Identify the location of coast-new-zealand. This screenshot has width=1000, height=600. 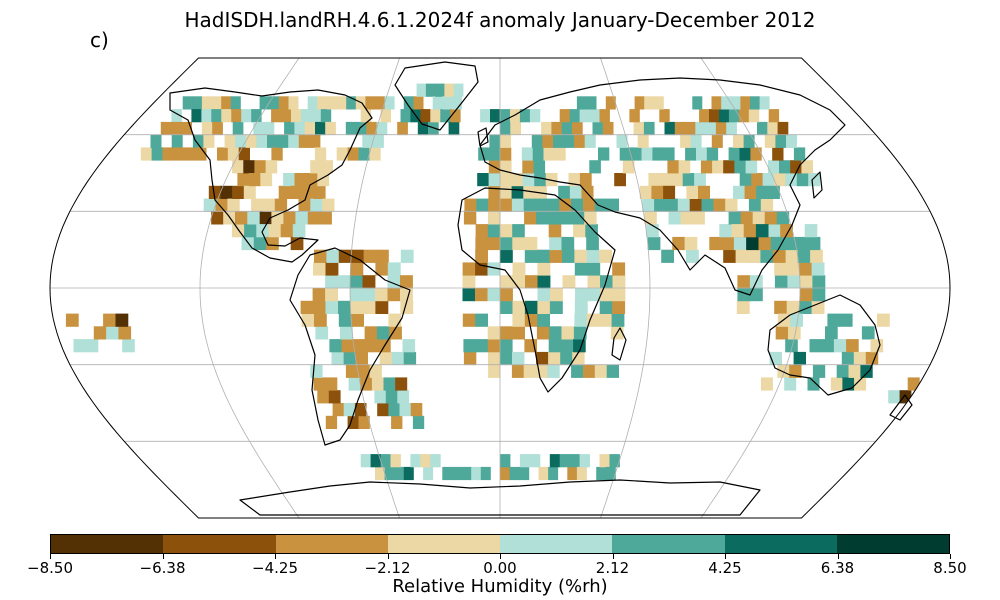
(901, 407).